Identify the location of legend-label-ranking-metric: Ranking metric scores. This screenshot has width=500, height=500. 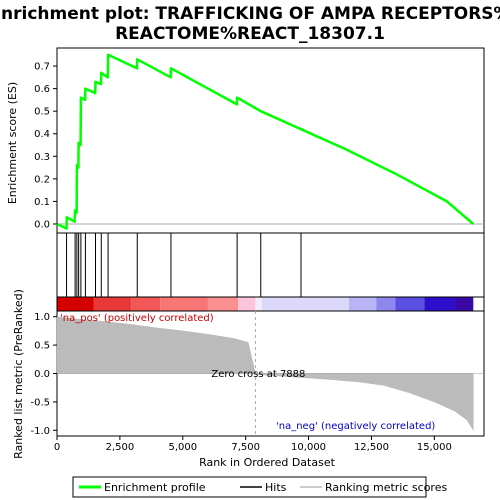
(386, 487).